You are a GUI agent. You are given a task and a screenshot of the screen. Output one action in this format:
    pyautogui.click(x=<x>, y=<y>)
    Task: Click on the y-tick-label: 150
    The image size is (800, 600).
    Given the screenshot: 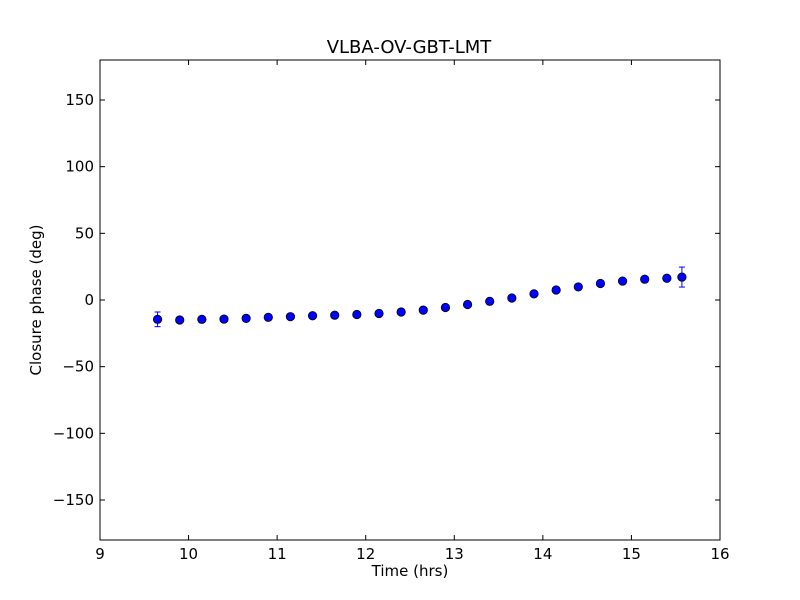 What is the action you would take?
    pyautogui.click(x=79, y=100)
    